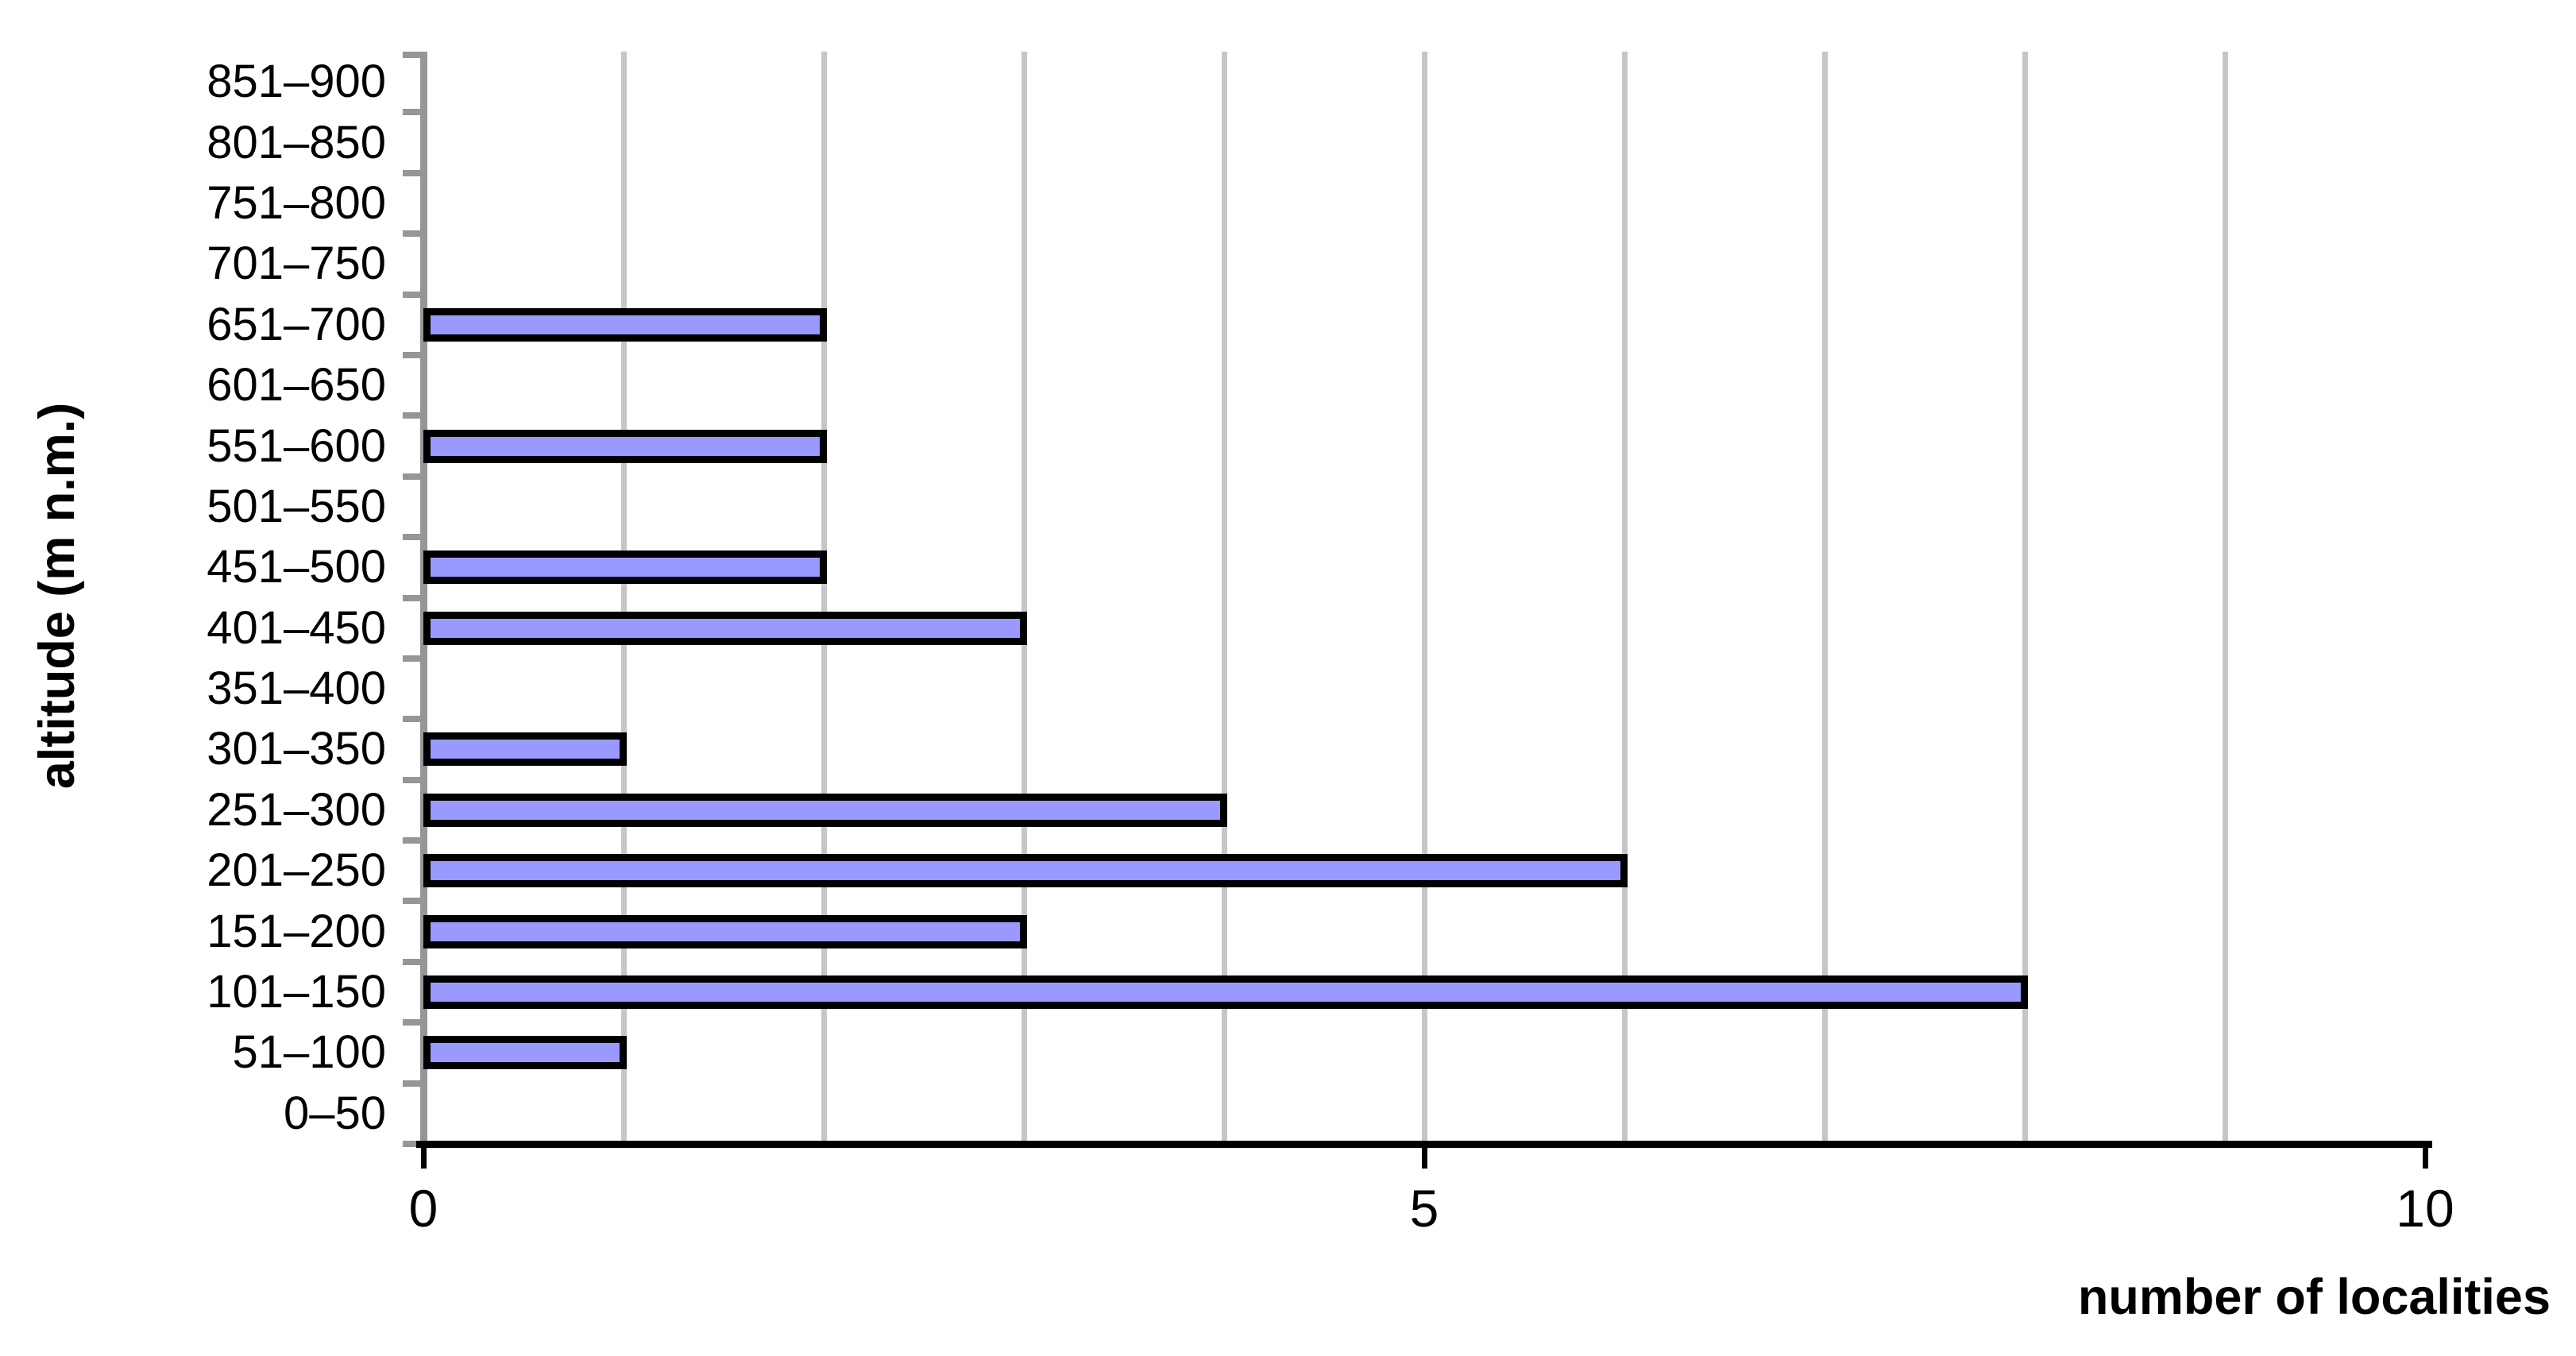  What do you see at coordinates (296, 931) in the screenshot?
I see `category-label: 151–200` at bounding box center [296, 931].